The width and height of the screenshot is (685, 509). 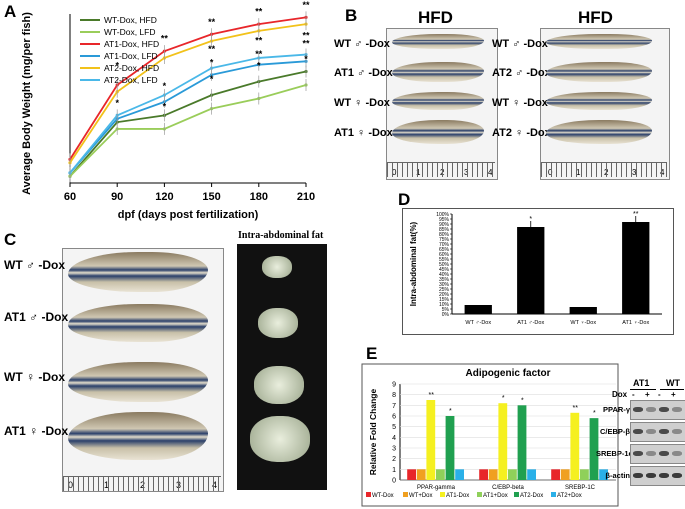 What do you see at coordinates (446, 315) in the screenshot?
I see `y-tick-label: 0%` at bounding box center [446, 315].